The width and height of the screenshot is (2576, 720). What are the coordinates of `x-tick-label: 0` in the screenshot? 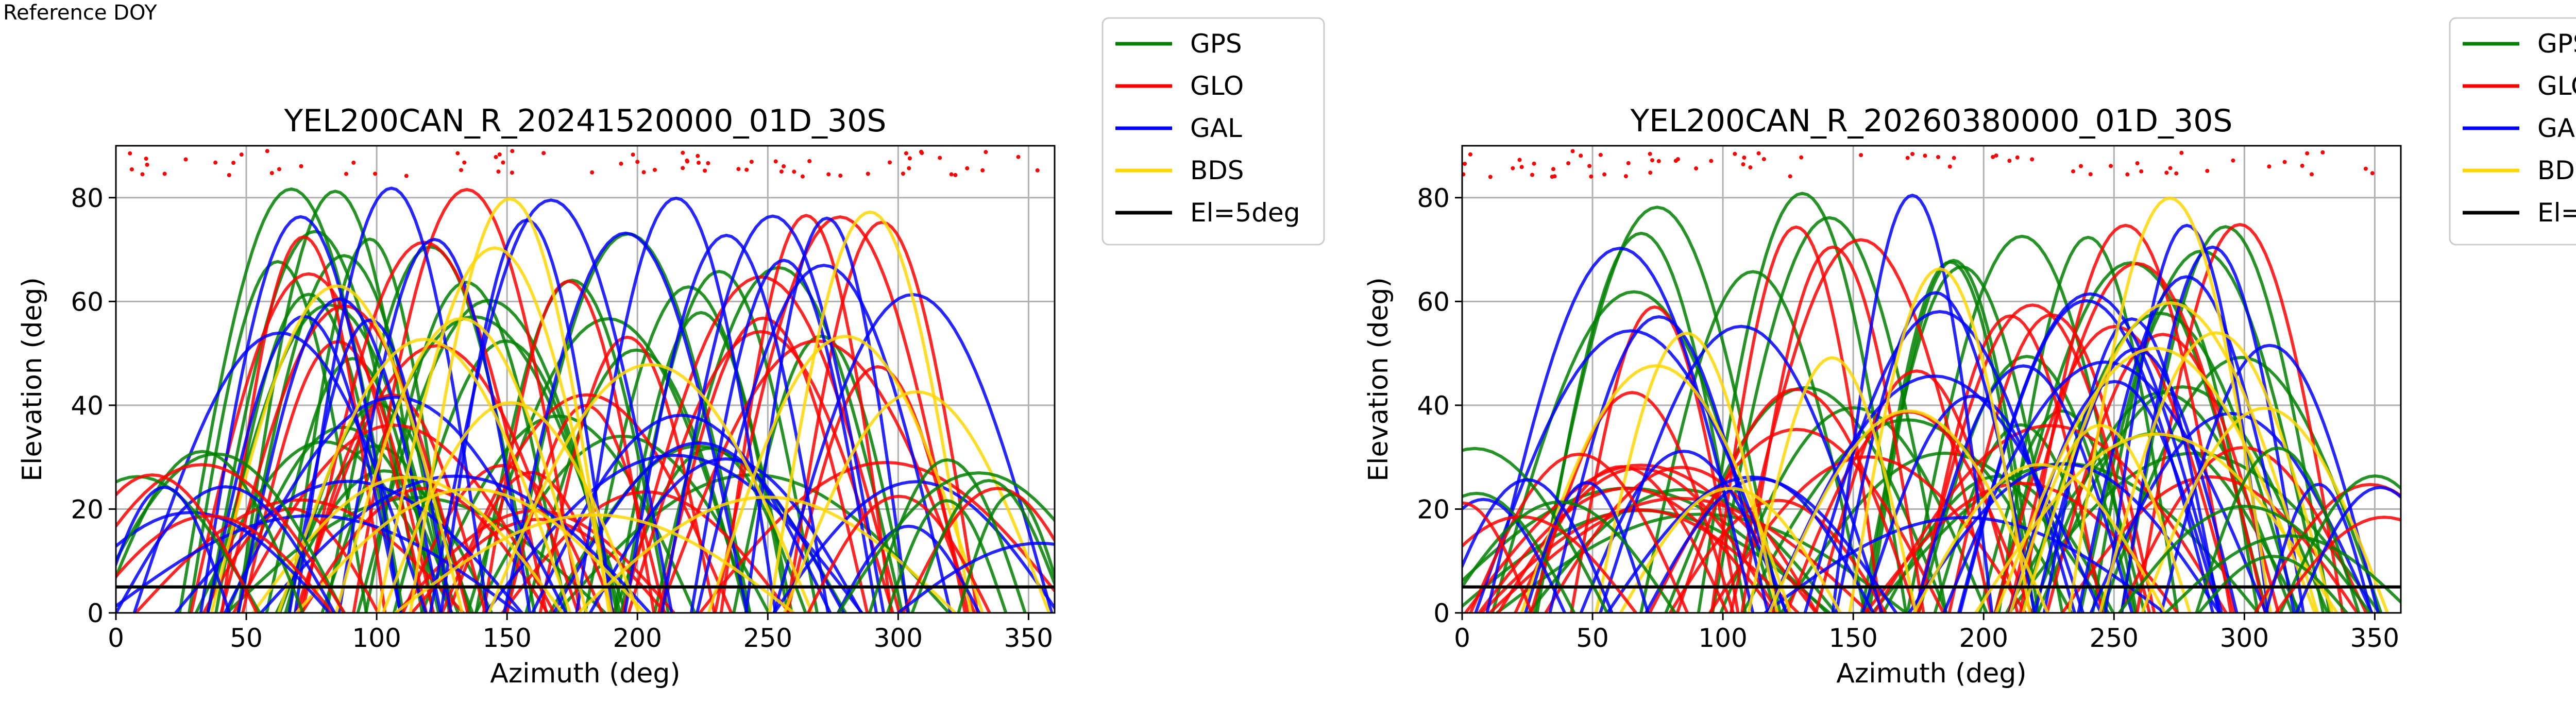 It's located at (1462, 638).